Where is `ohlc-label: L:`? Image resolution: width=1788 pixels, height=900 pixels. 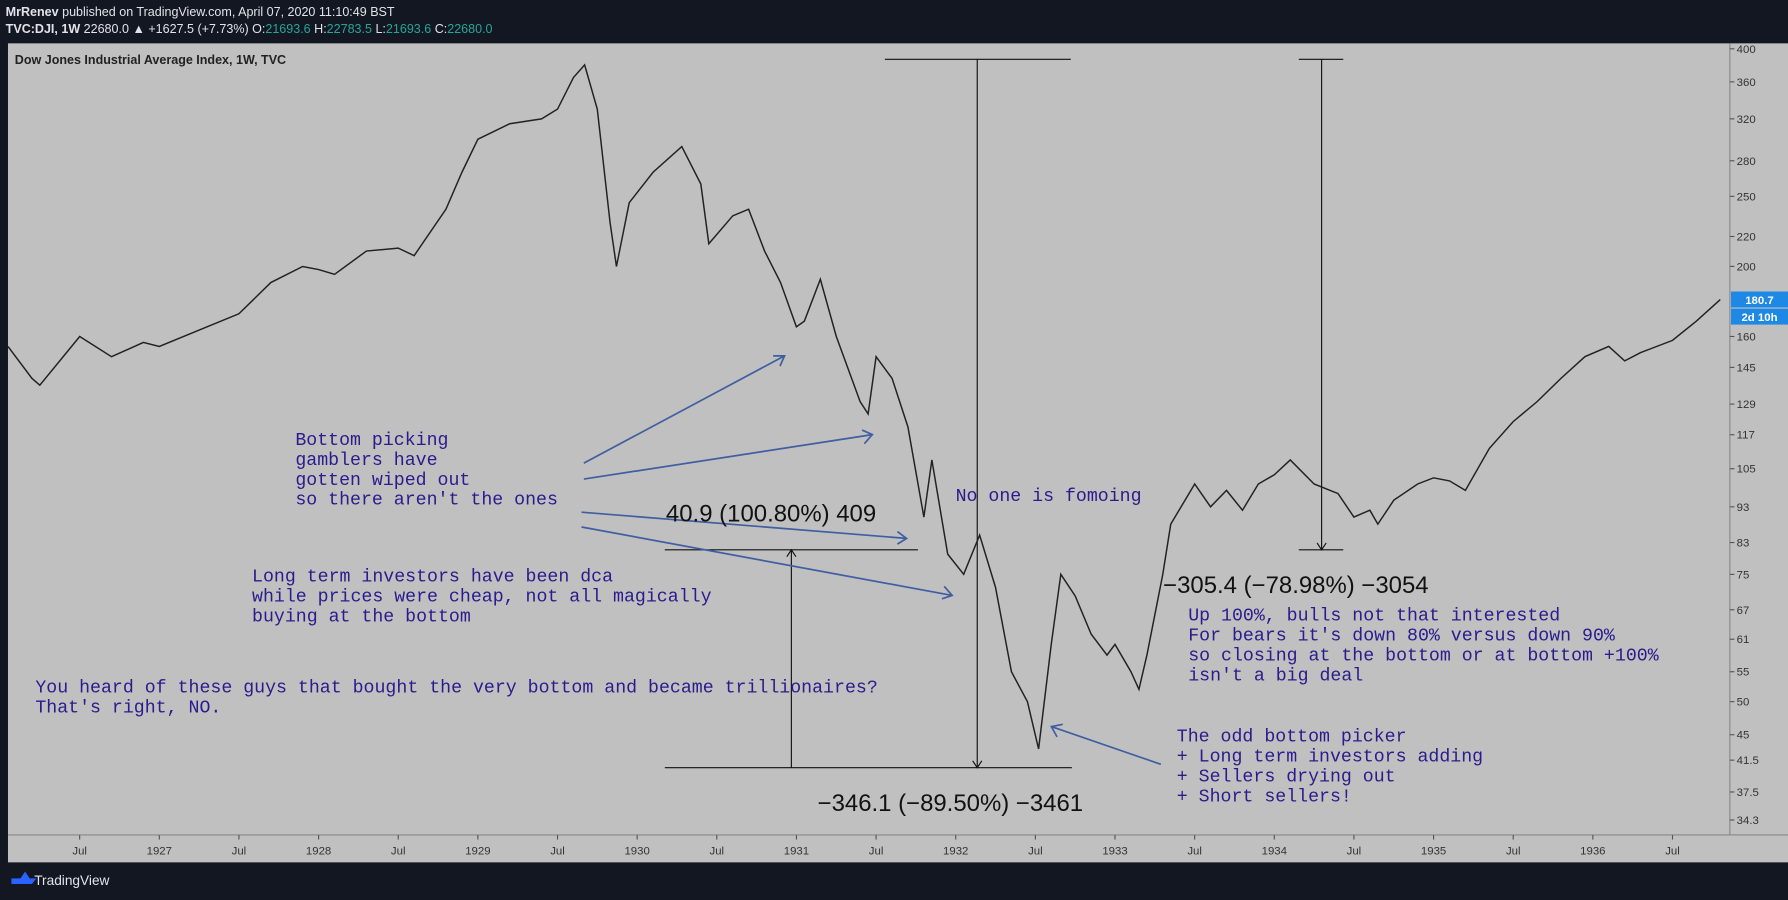
ohlc-label: L: is located at coordinates (380, 29).